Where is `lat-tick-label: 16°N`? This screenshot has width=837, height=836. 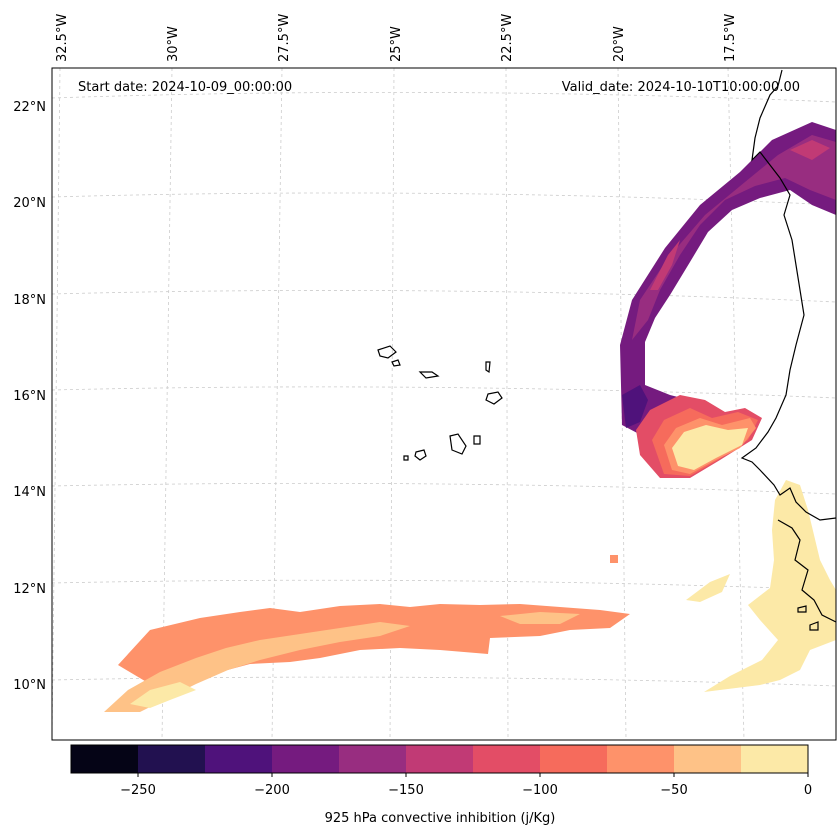 lat-tick-label: 16°N is located at coordinates (29, 396).